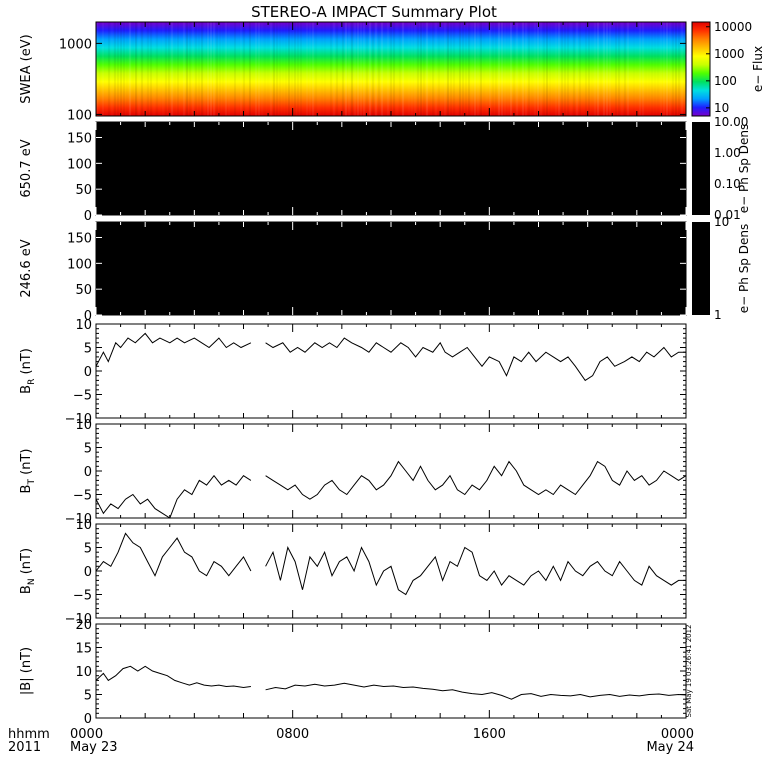 This screenshot has width=780, height=780. What do you see at coordinates (391, 268) in the screenshot?
I see `pad-spectrogram` at bounding box center [391, 268].